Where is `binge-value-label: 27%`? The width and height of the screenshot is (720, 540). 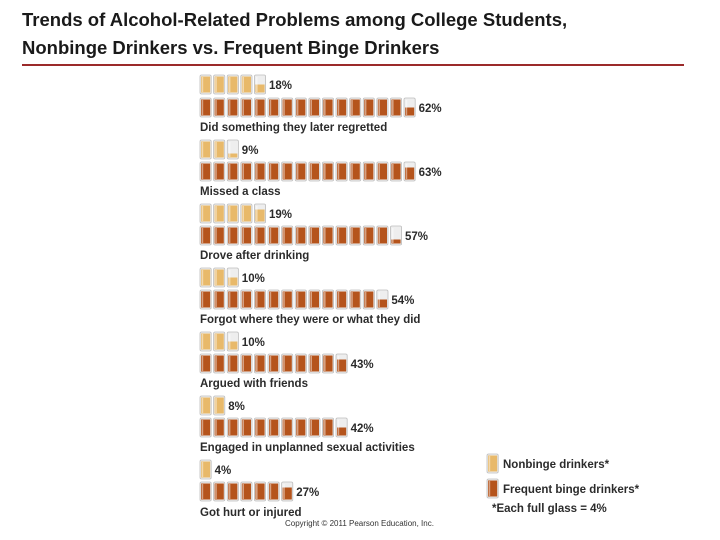 binge-value-label: 27% is located at coordinates (307, 493).